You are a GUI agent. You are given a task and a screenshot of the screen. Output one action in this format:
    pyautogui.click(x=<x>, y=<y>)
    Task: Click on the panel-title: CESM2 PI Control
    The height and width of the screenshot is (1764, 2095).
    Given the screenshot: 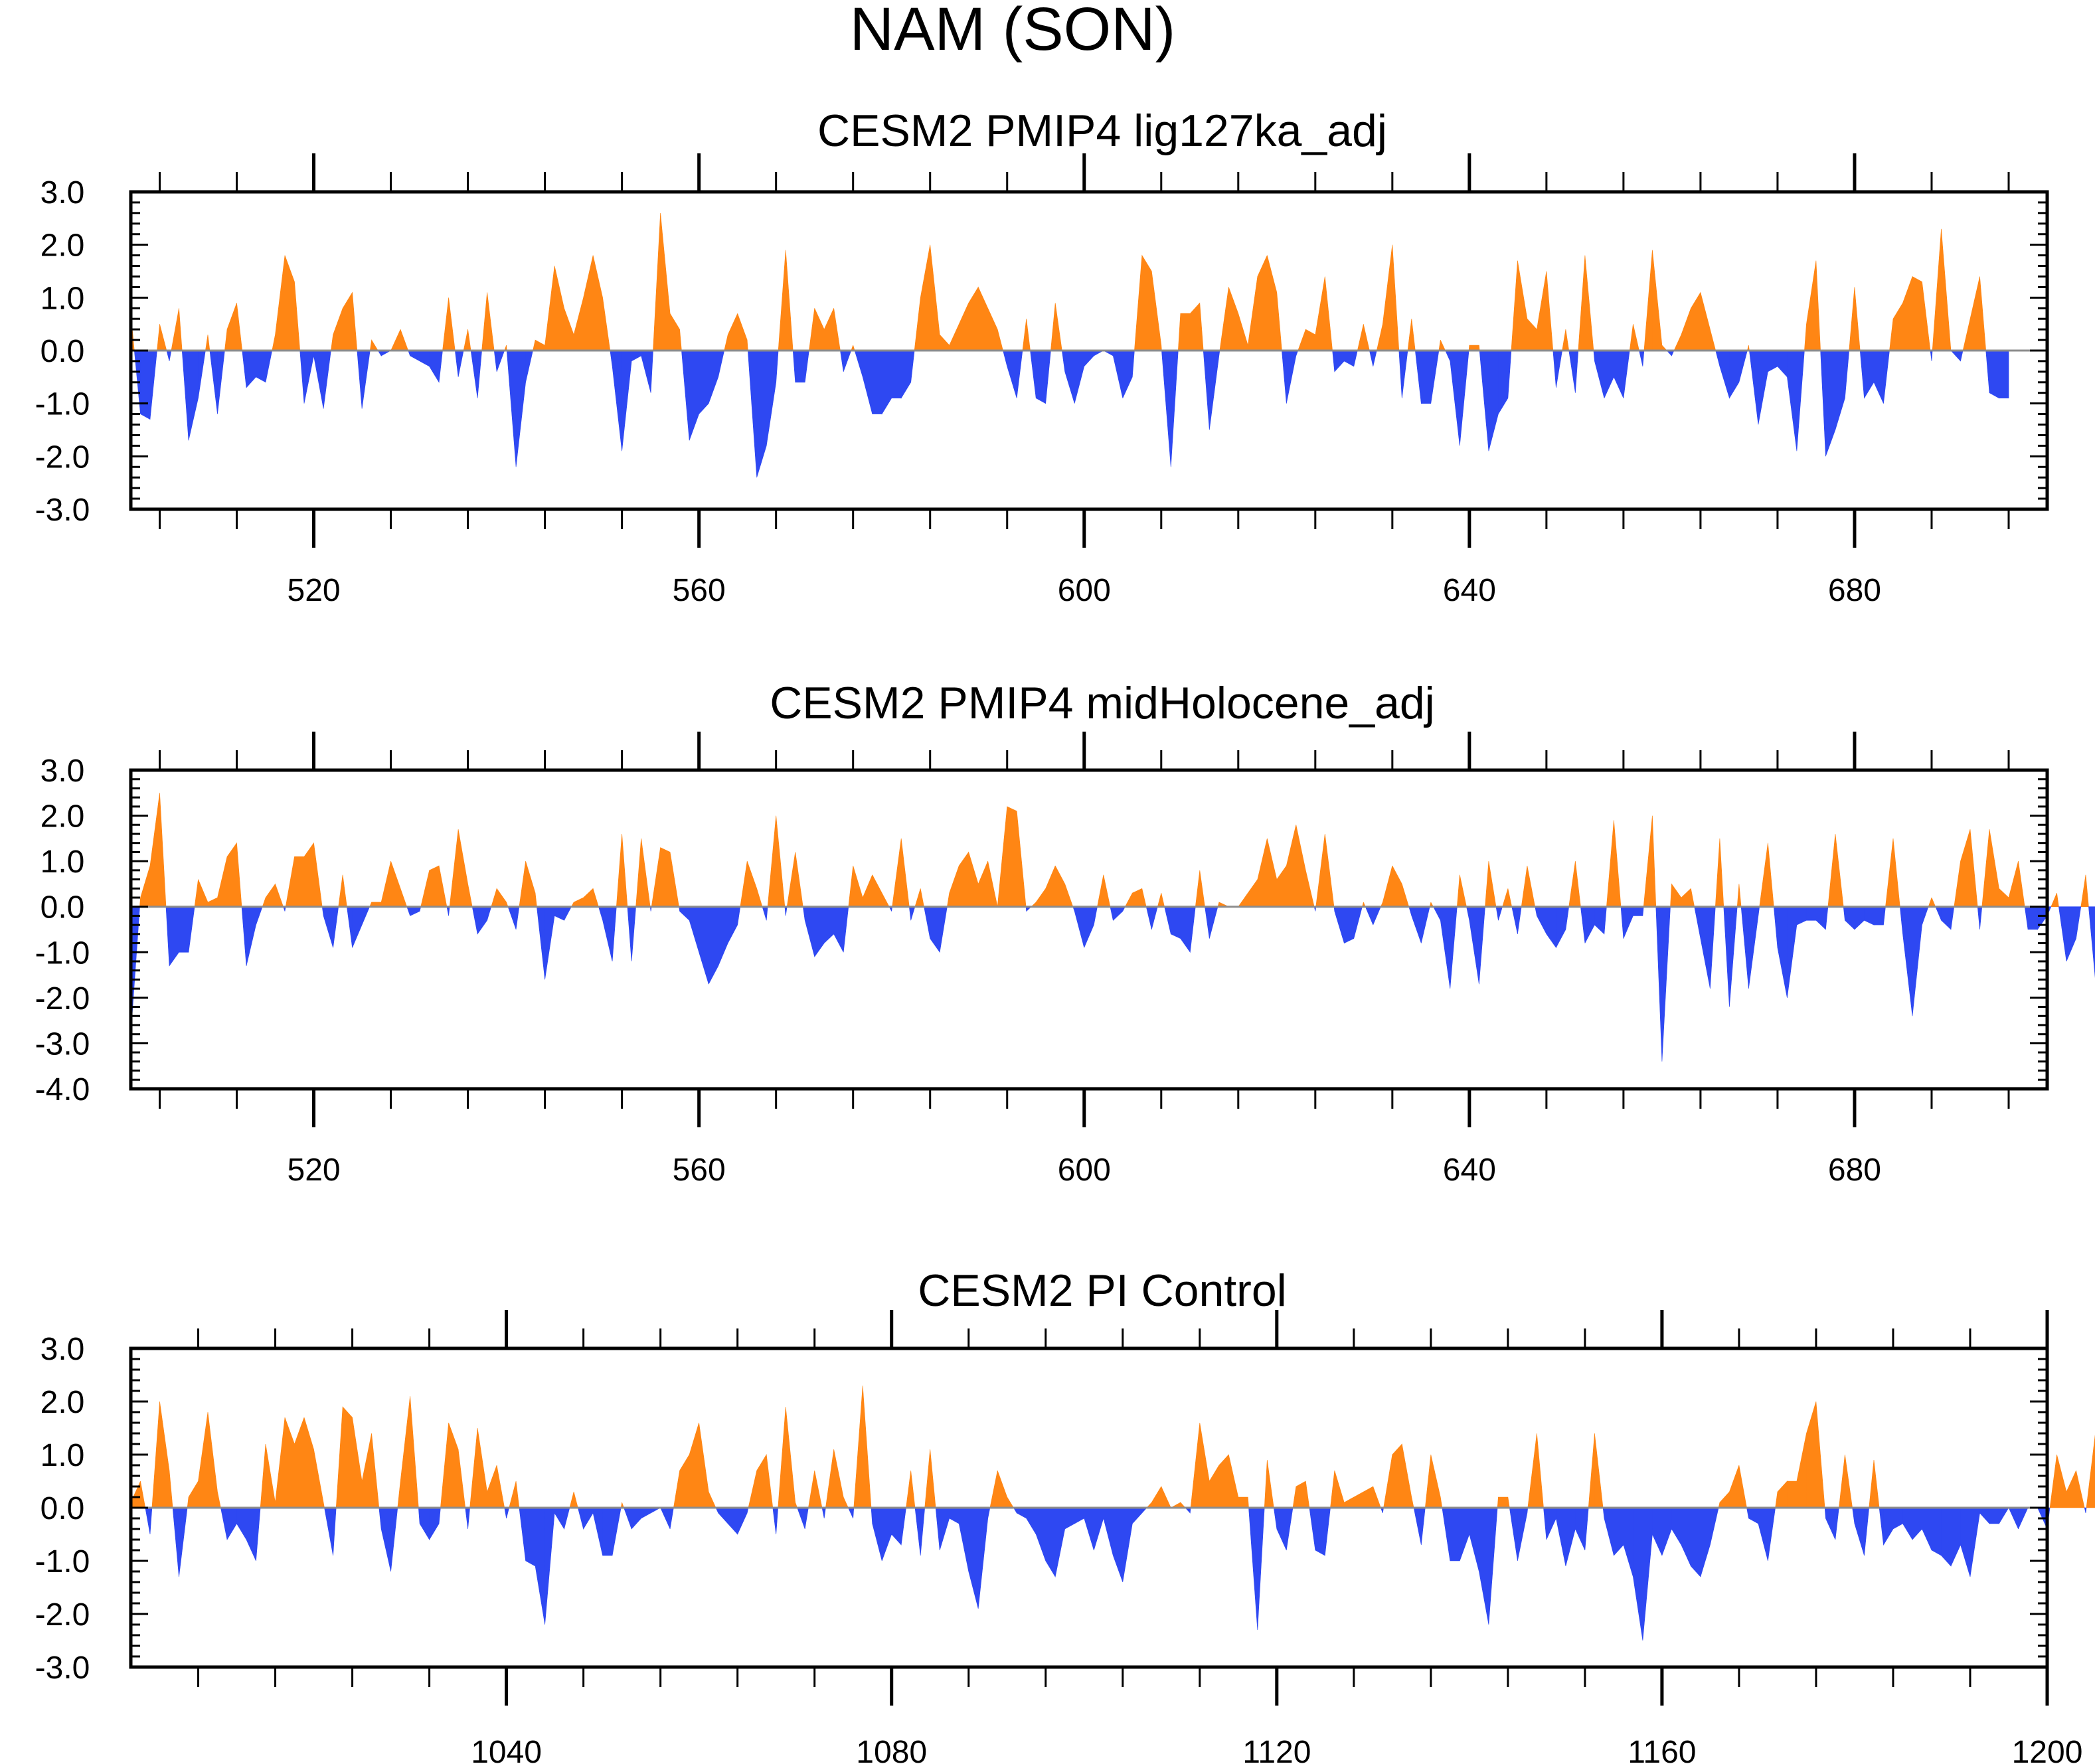 What is the action you would take?
    pyautogui.click(x=1102, y=1290)
    